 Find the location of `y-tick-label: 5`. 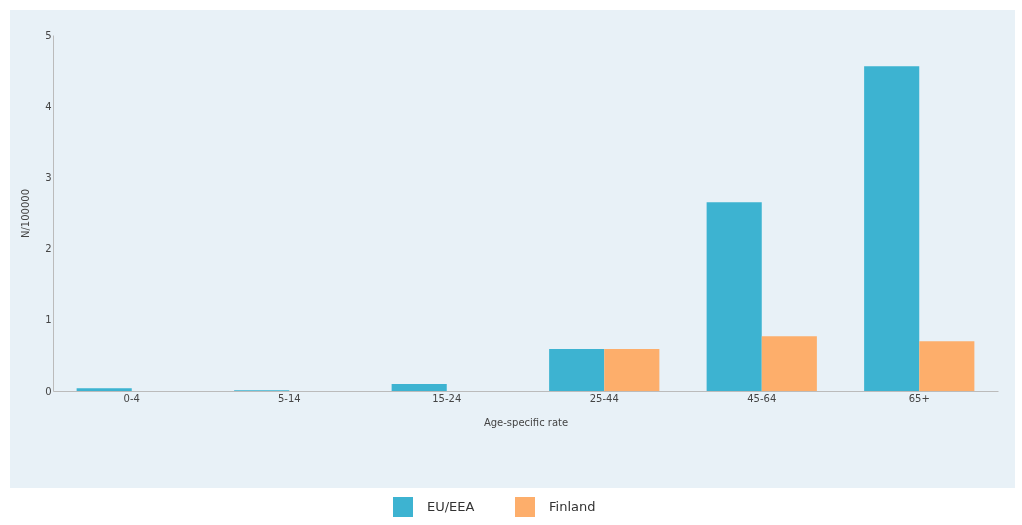

y-tick-label: 5 is located at coordinates (48, 35).